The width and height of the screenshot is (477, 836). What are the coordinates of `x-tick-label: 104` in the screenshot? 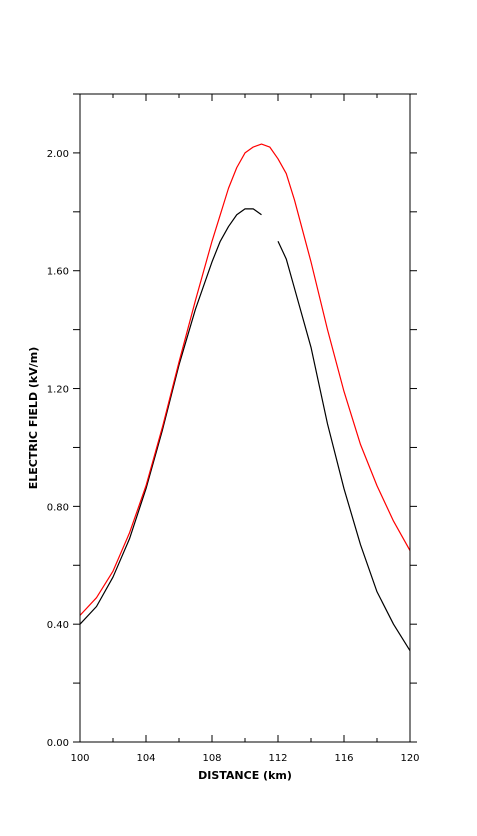 It's located at (145, 758).